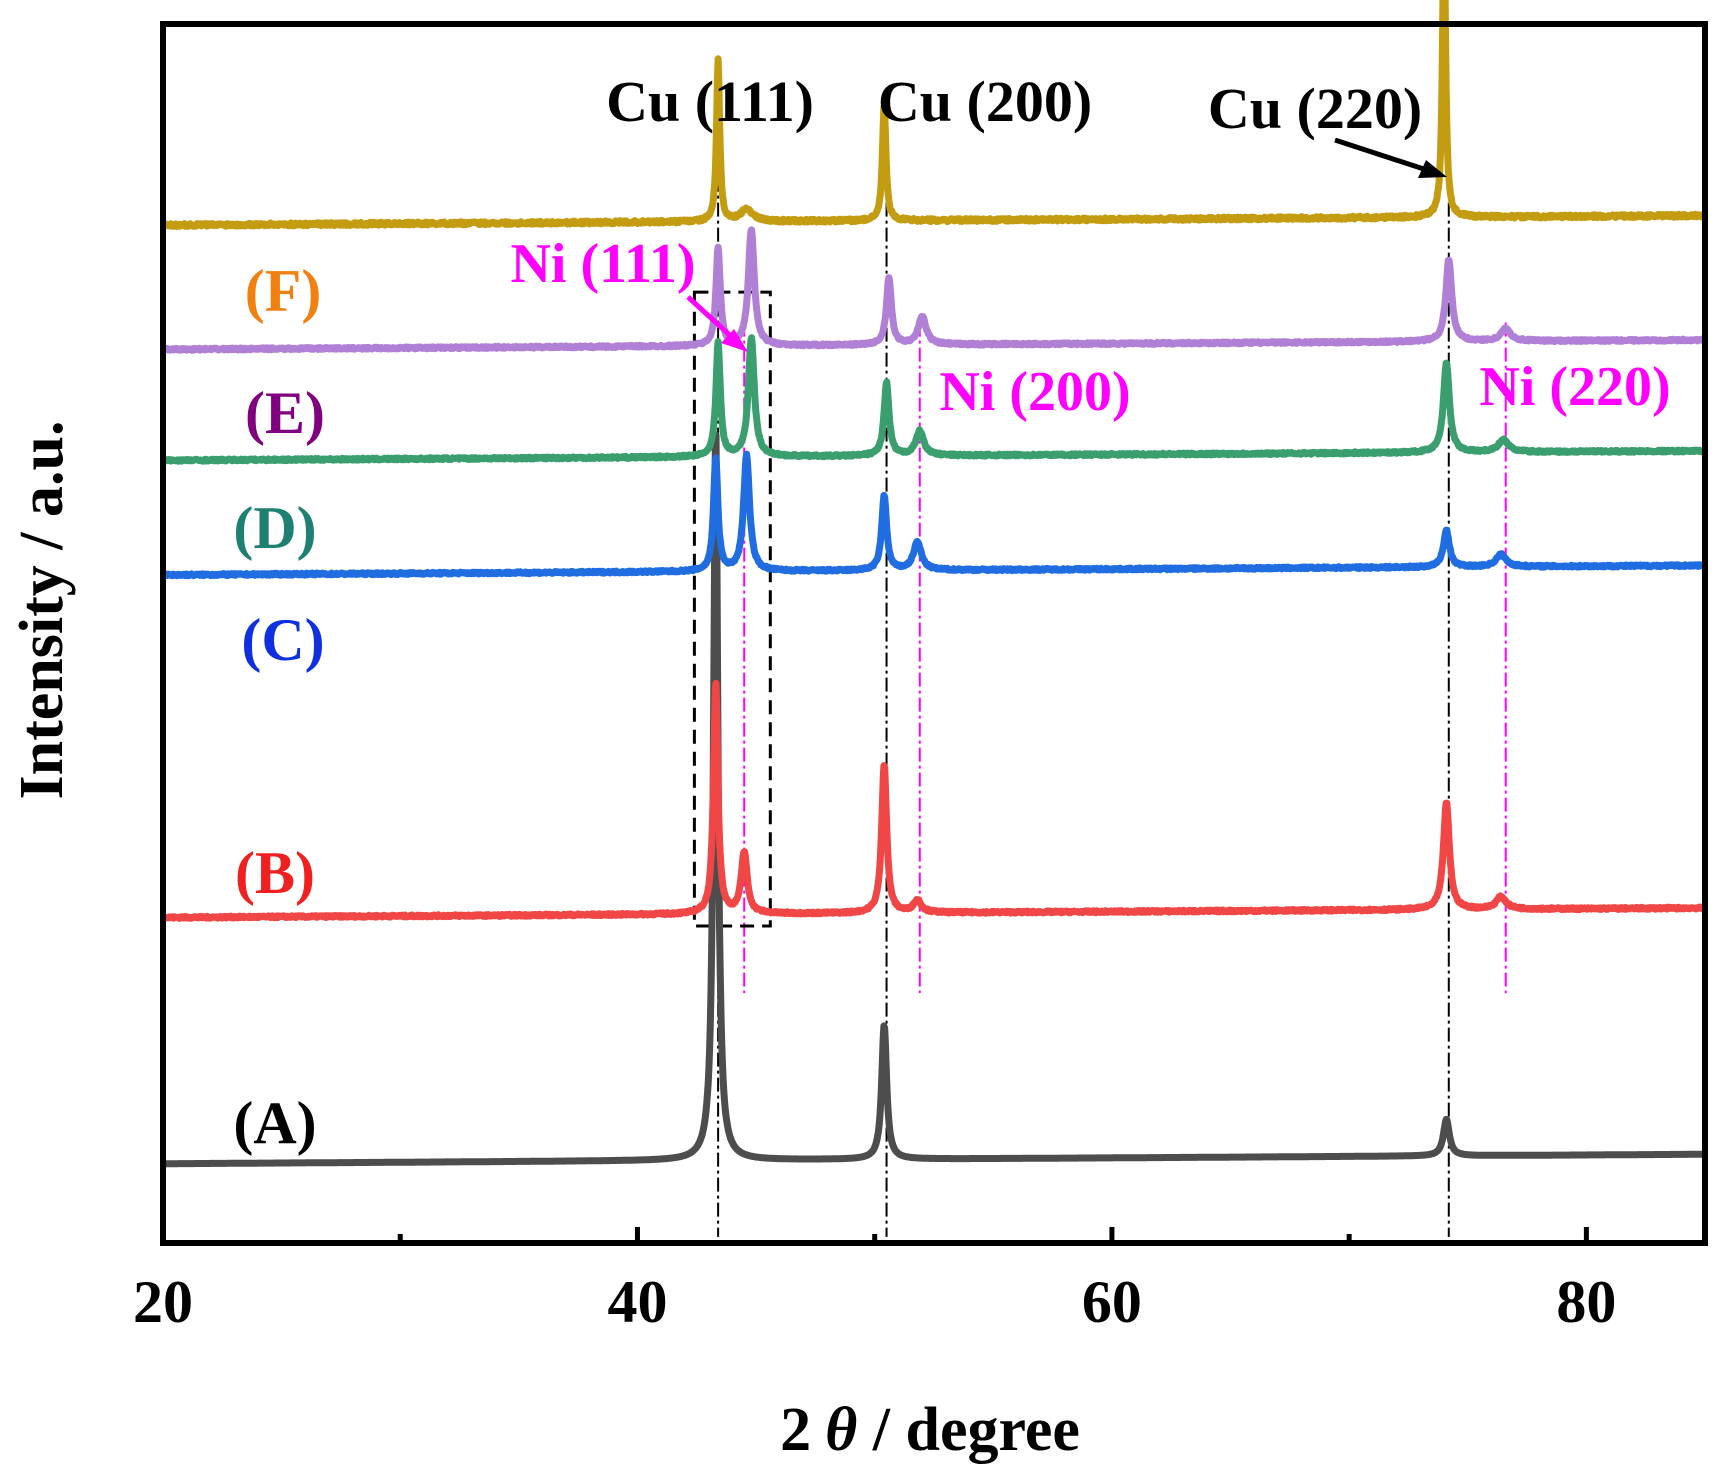 This screenshot has width=1735, height=1479. What do you see at coordinates (1315, 108) in the screenshot?
I see `annotation-cu-220: Cu (220)` at bounding box center [1315, 108].